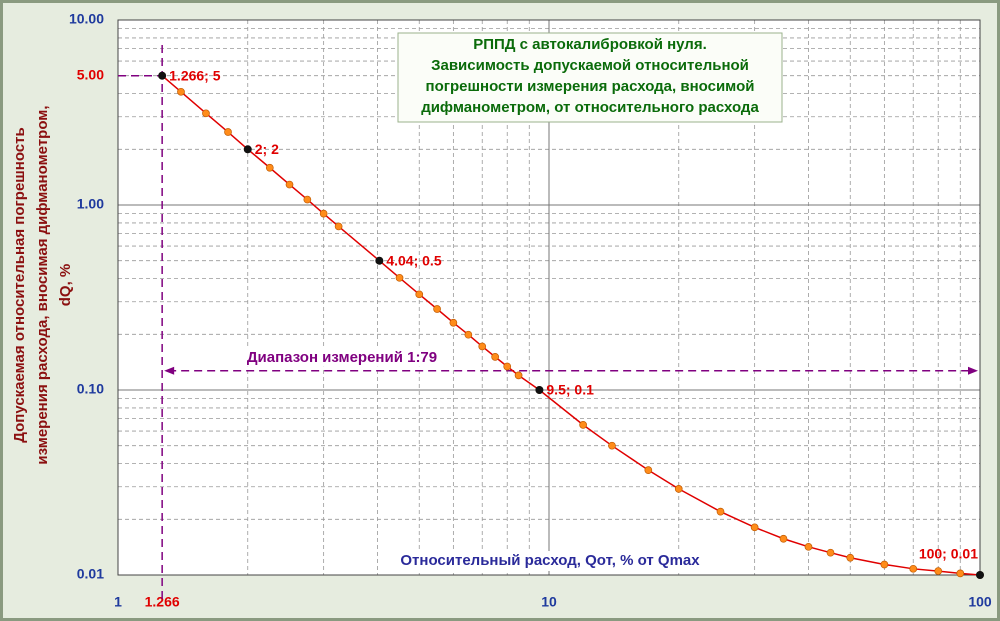 The width and height of the screenshot is (1000, 621). I want to click on data-label: 2; 2, so click(267, 149).